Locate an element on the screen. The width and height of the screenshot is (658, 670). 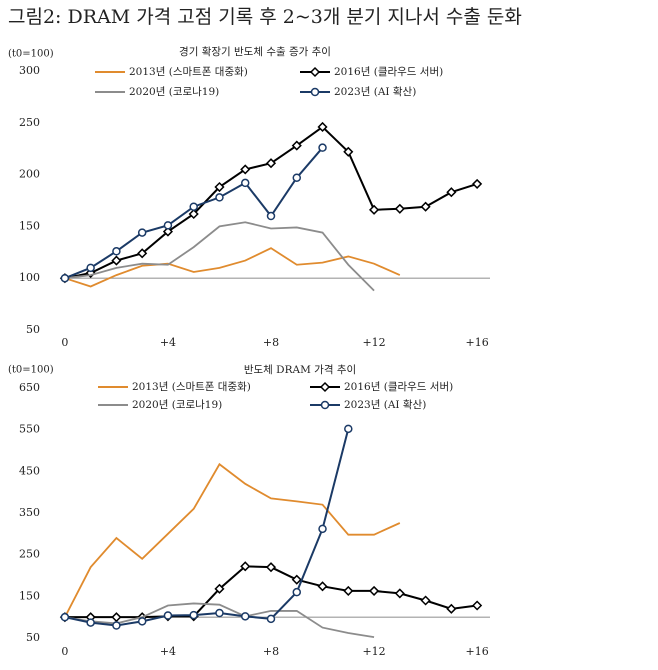
y-tick-label: 650 is located at coordinates (29, 387).